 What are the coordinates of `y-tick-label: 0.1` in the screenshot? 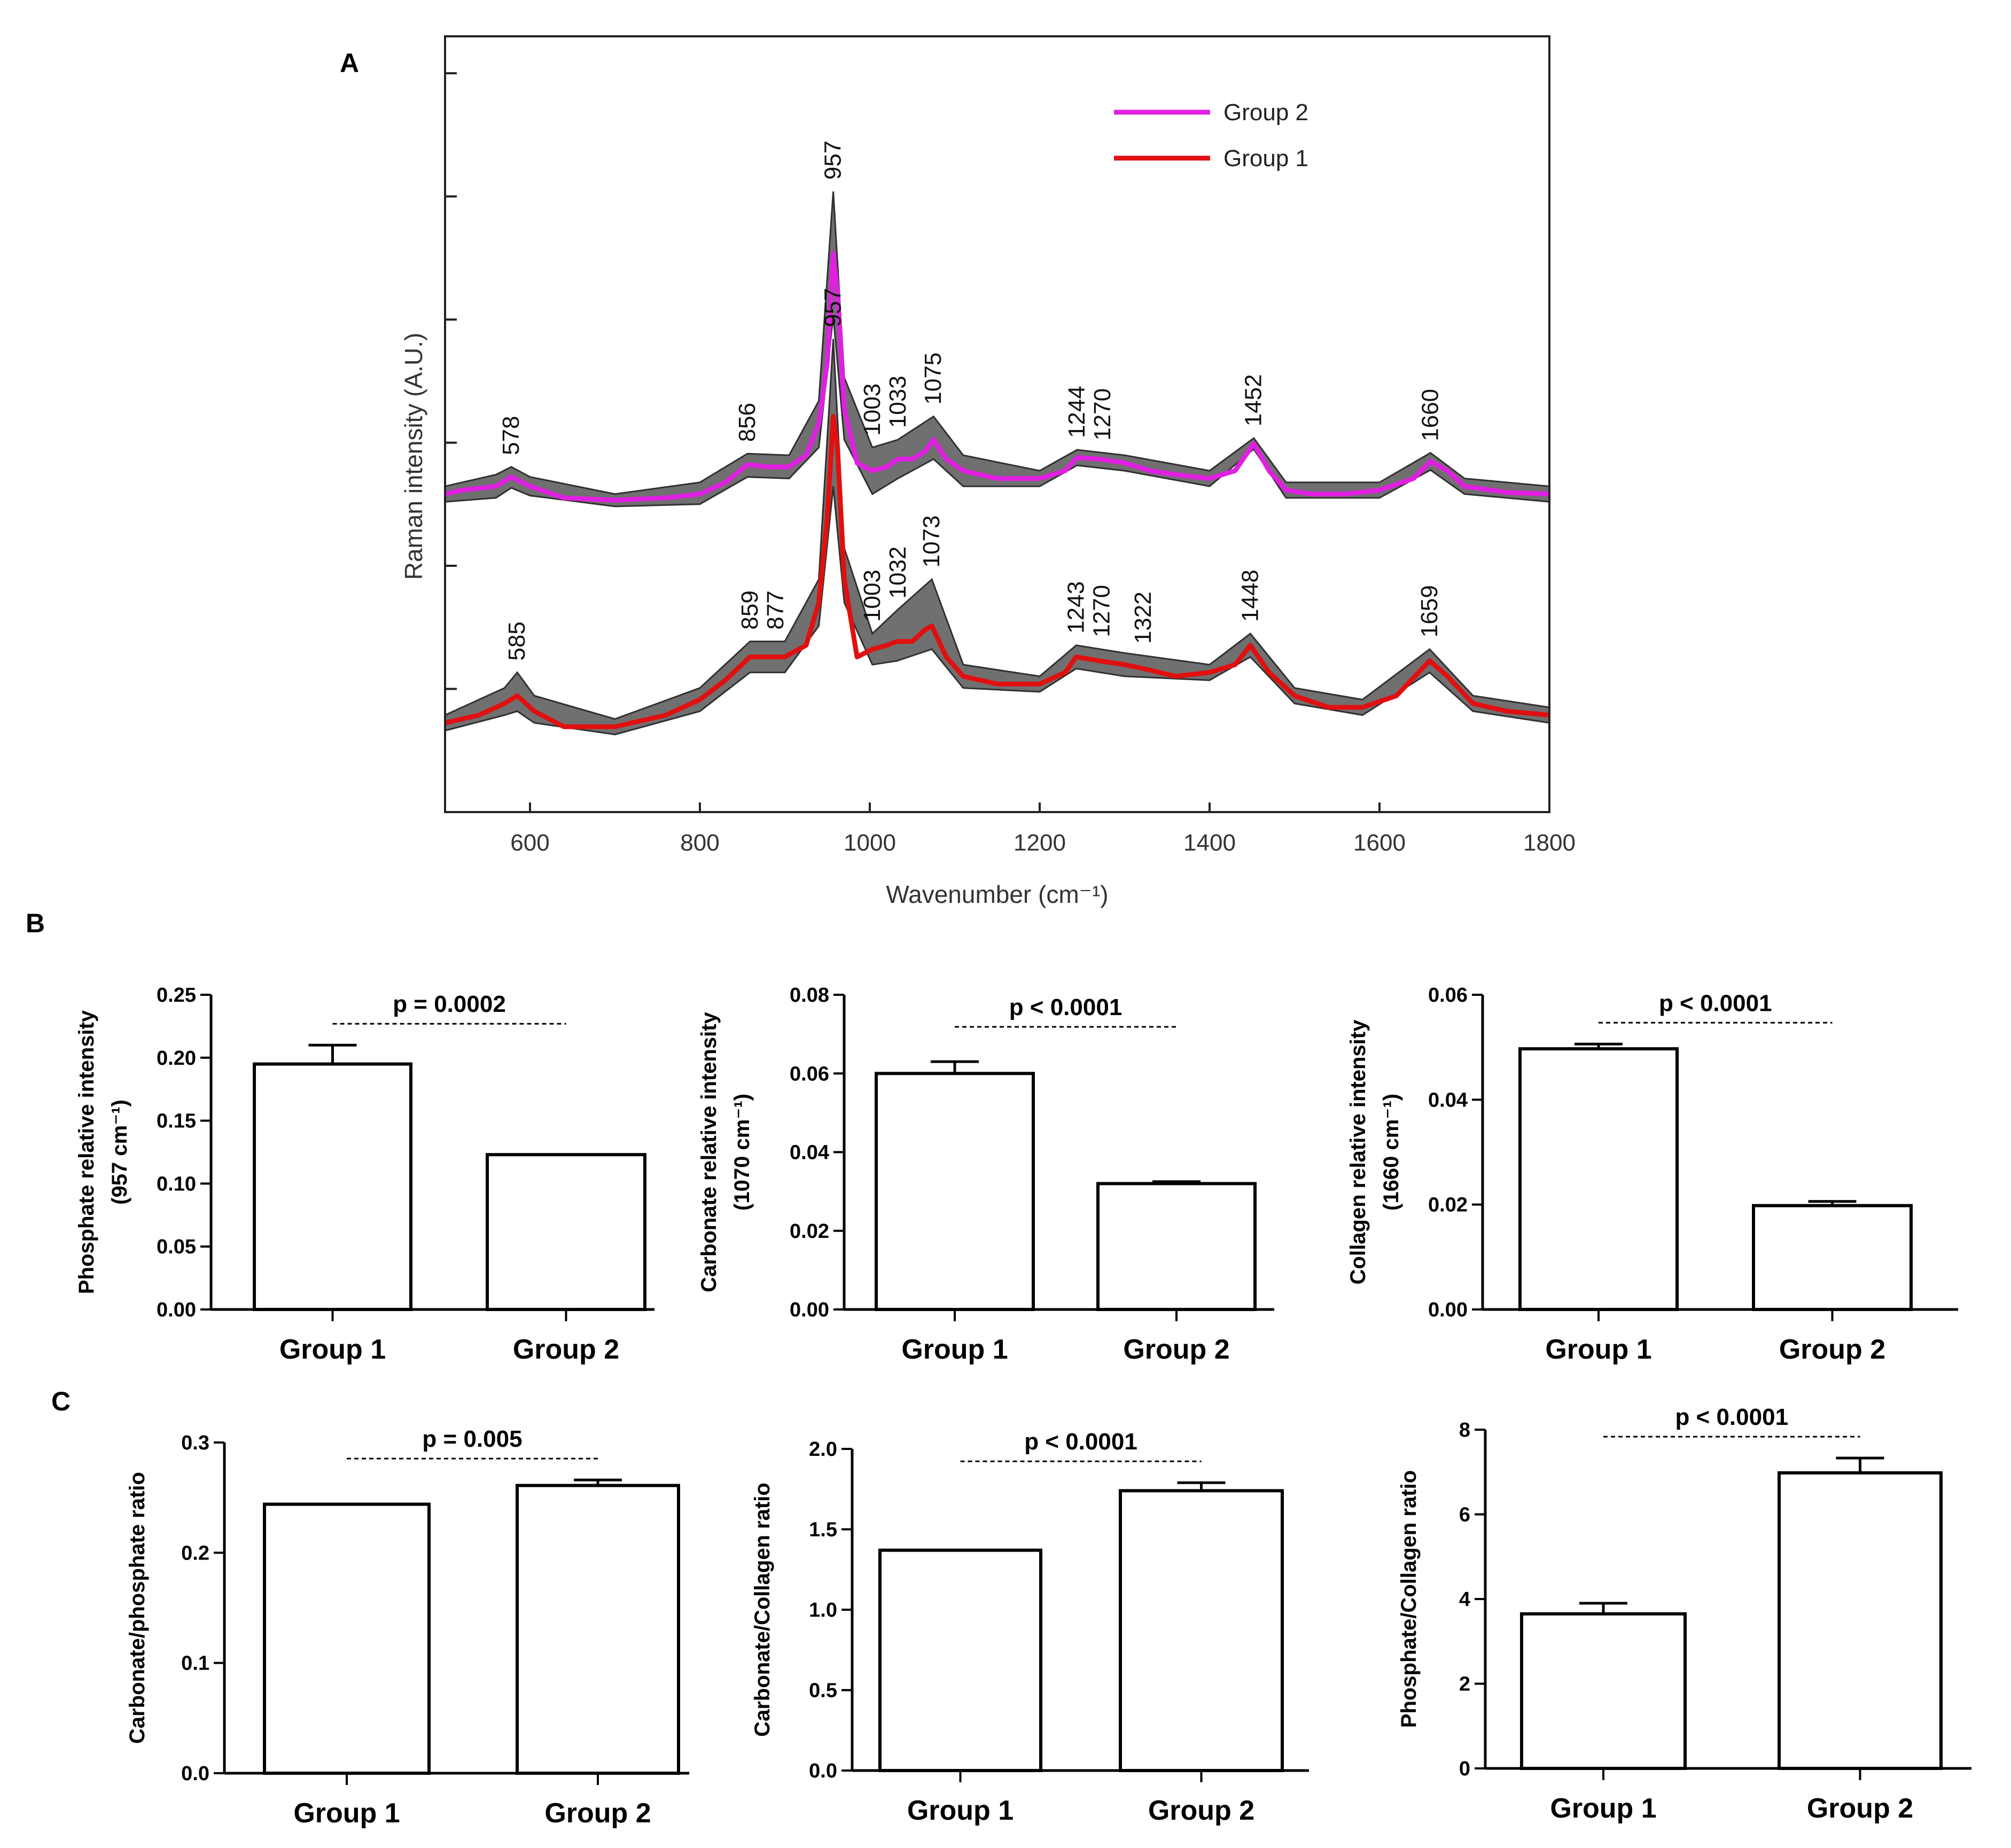 It's located at (195, 1664).